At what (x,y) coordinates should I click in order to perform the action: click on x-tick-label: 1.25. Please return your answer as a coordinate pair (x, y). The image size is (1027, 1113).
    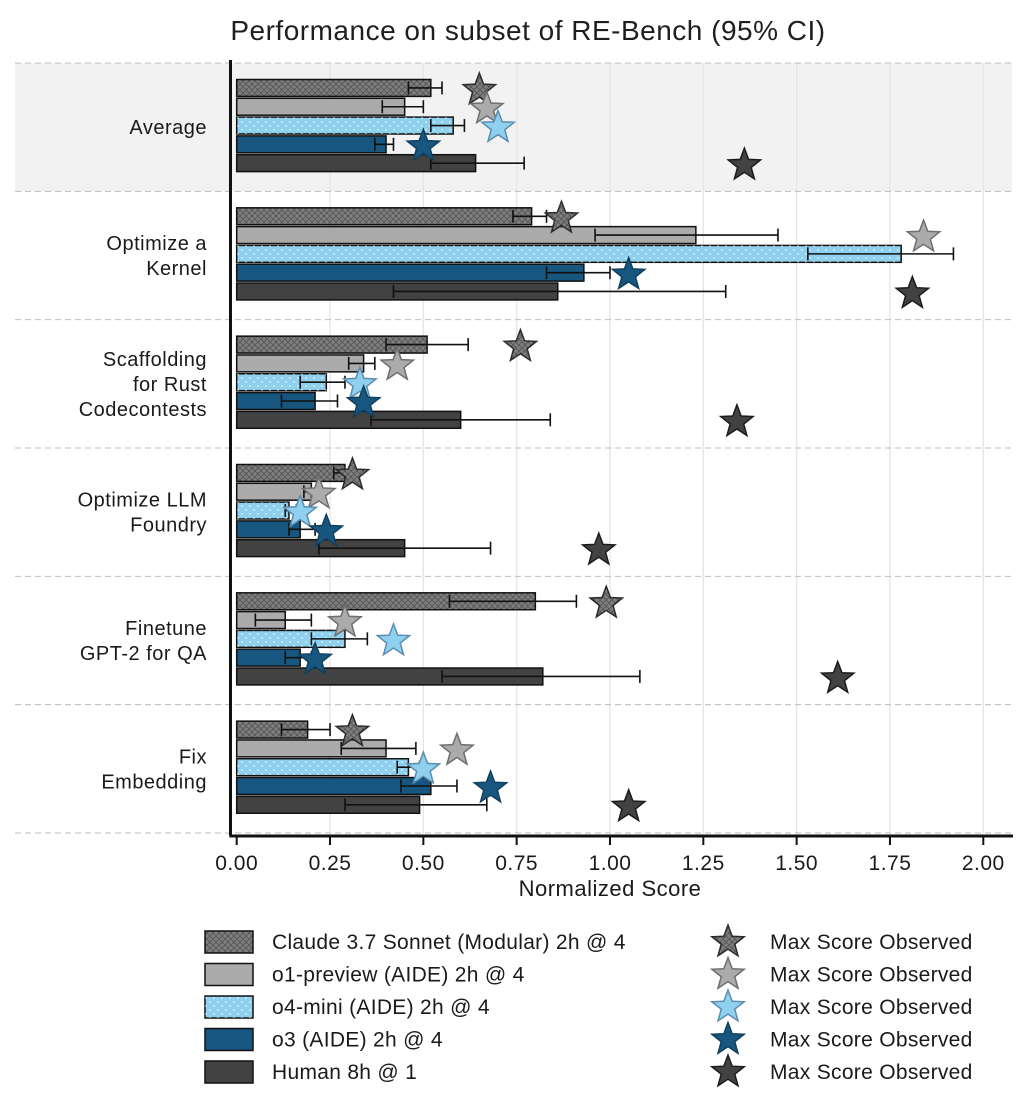
    Looking at the image, I should click on (703, 863).